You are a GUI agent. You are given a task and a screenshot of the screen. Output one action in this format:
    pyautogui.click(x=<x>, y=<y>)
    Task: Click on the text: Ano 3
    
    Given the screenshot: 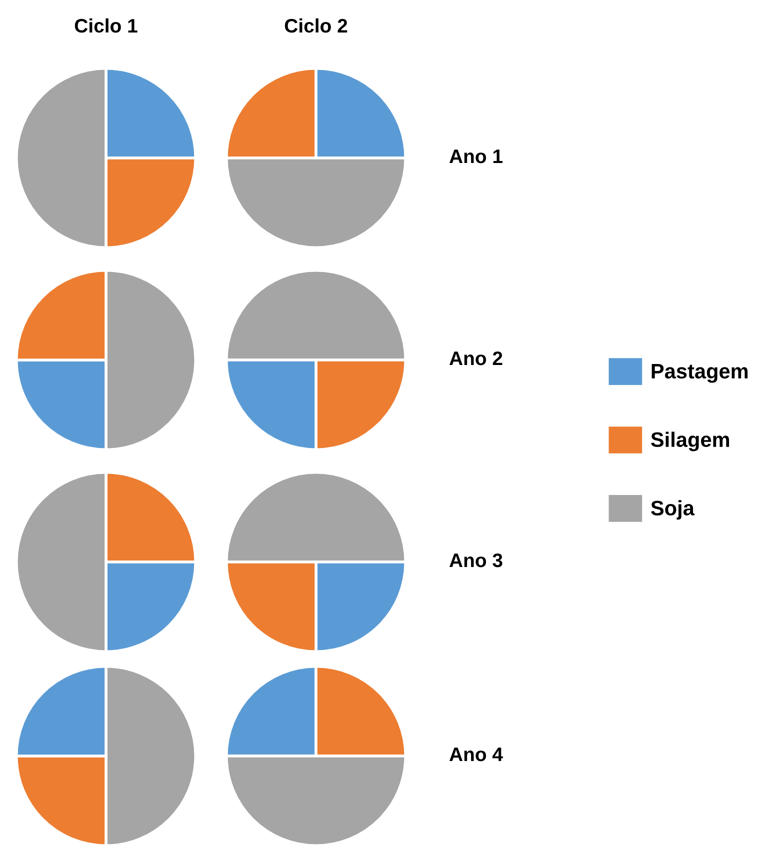 What is the action you would take?
    pyautogui.click(x=475, y=560)
    